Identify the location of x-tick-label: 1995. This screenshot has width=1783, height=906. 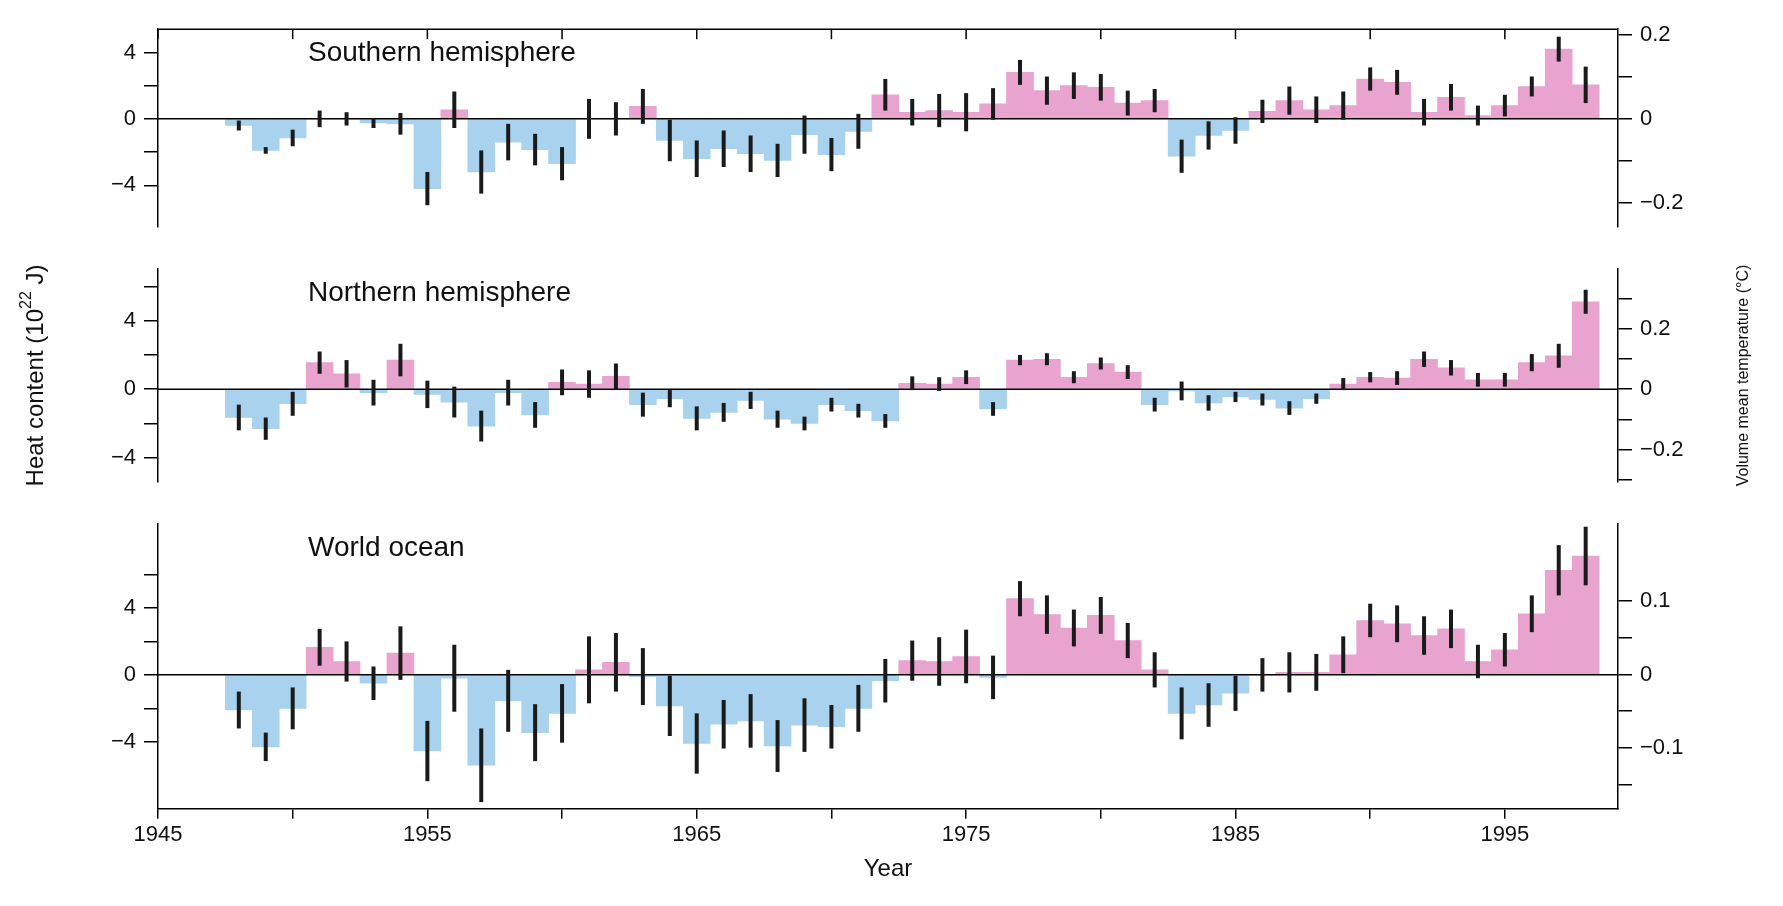
(1505, 834).